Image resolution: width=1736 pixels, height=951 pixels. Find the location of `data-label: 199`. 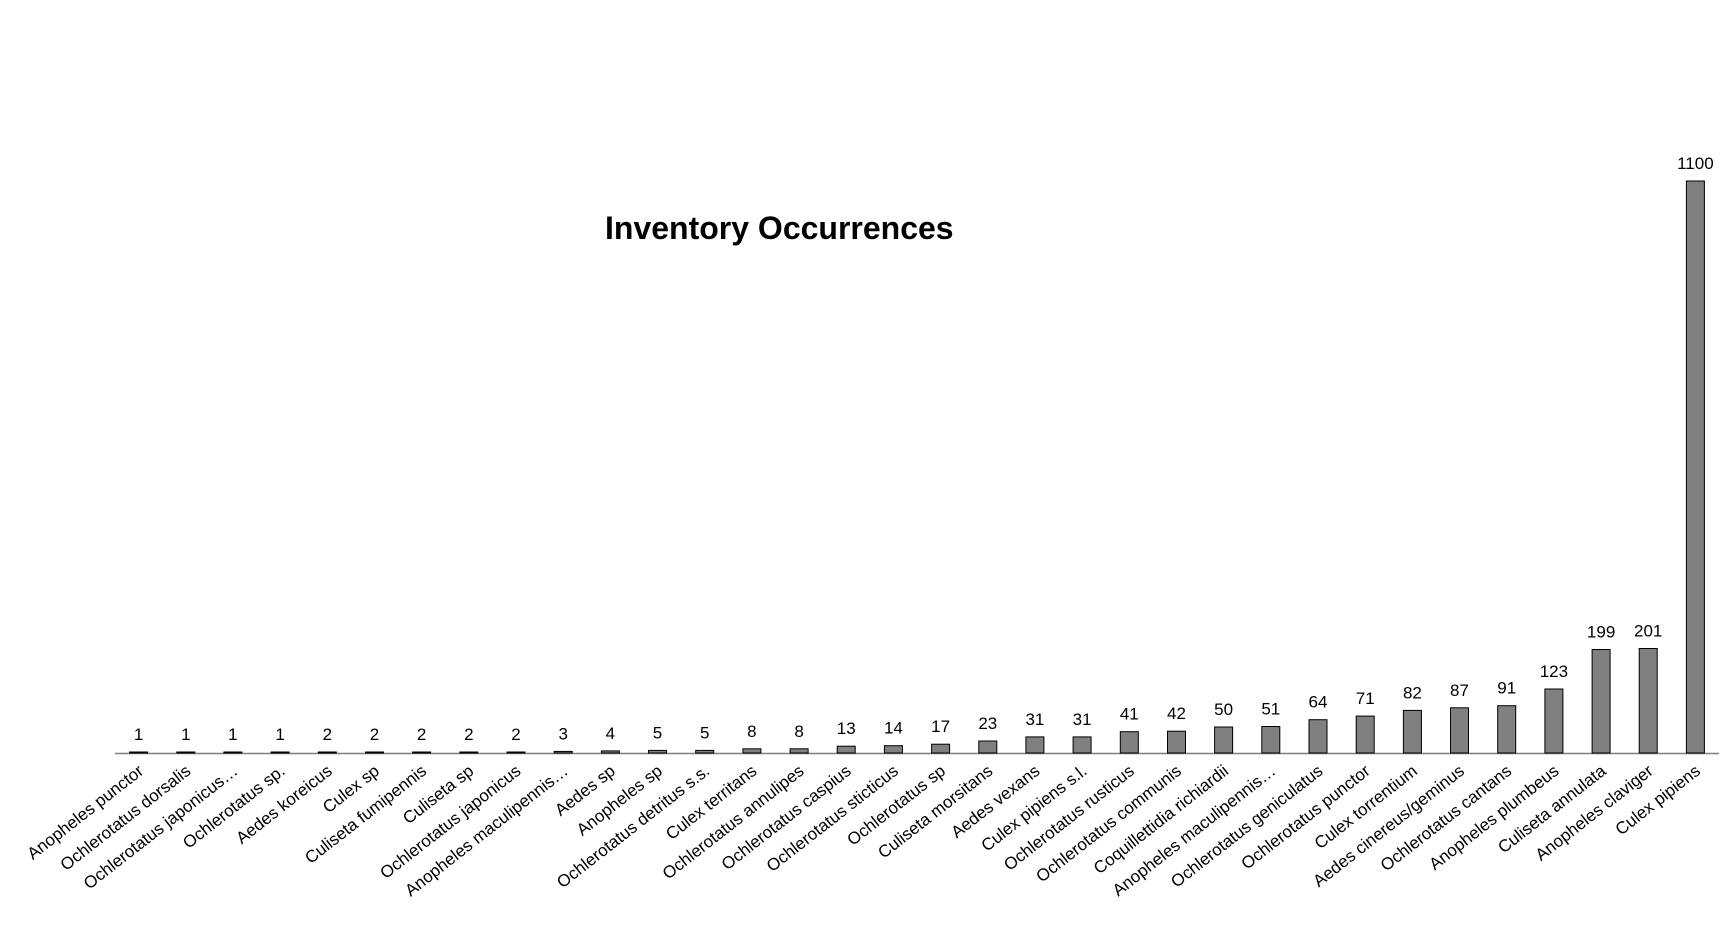

data-label: 199 is located at coordinates (1601, 632).